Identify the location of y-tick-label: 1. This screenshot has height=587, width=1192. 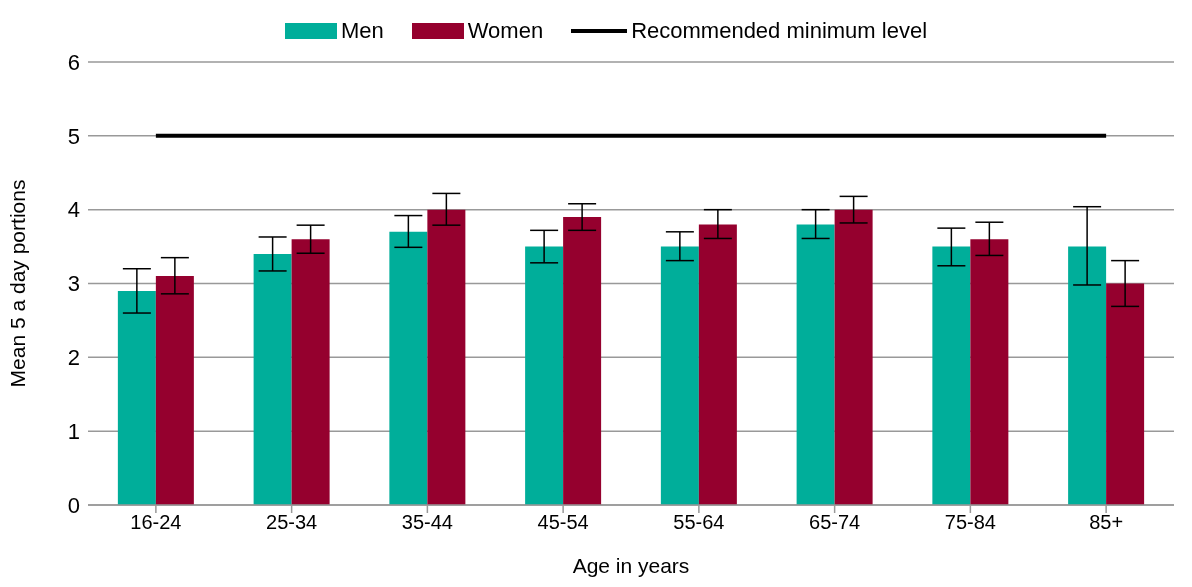
(73, 431).